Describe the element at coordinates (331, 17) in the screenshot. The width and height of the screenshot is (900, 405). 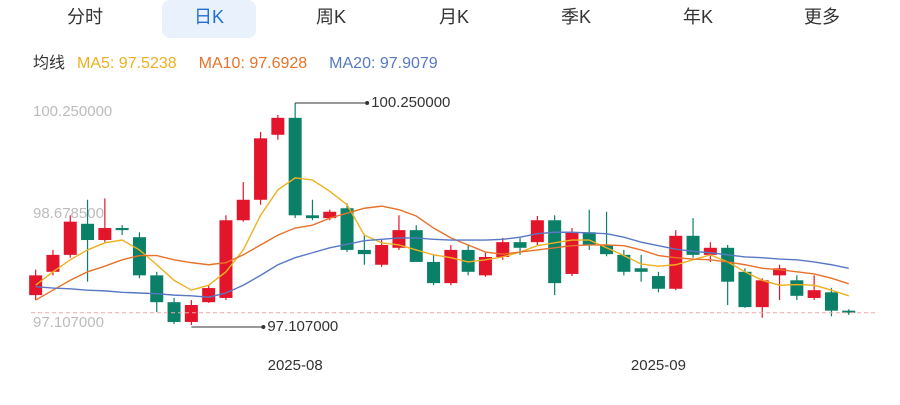
I see `tab: 周K` at that location.